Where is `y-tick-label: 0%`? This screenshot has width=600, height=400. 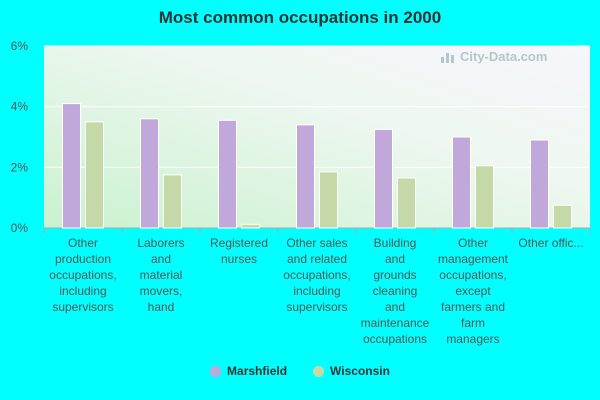
y-tick-label: 0% is located at coordinates (20, 228).